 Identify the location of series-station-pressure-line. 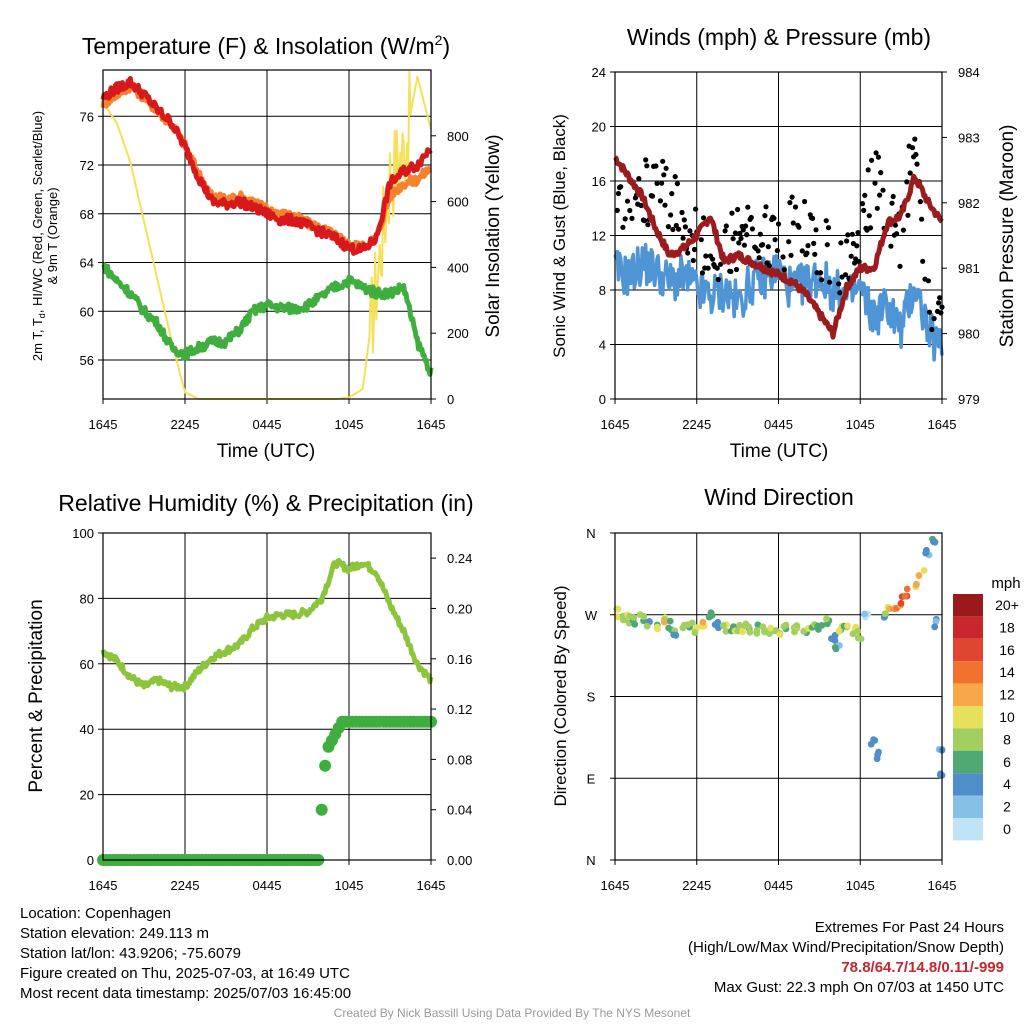
(778, 247).